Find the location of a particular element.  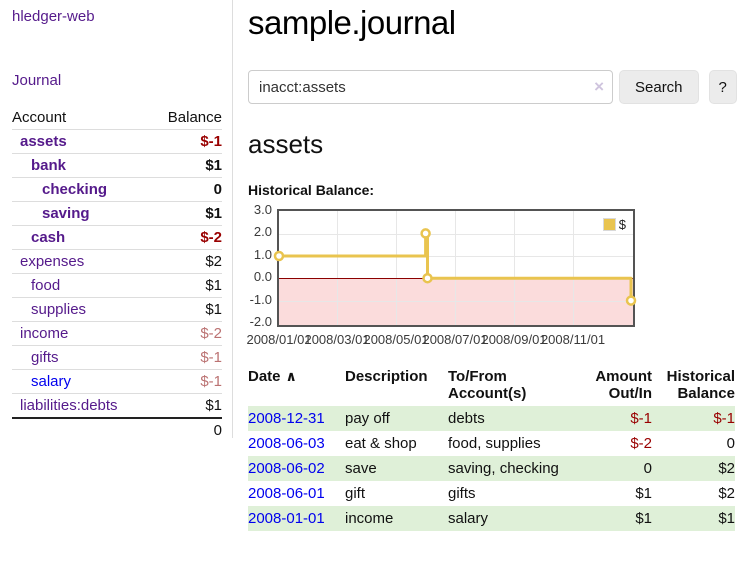

account-link-checking: checking is located at coordinates (75, 189).